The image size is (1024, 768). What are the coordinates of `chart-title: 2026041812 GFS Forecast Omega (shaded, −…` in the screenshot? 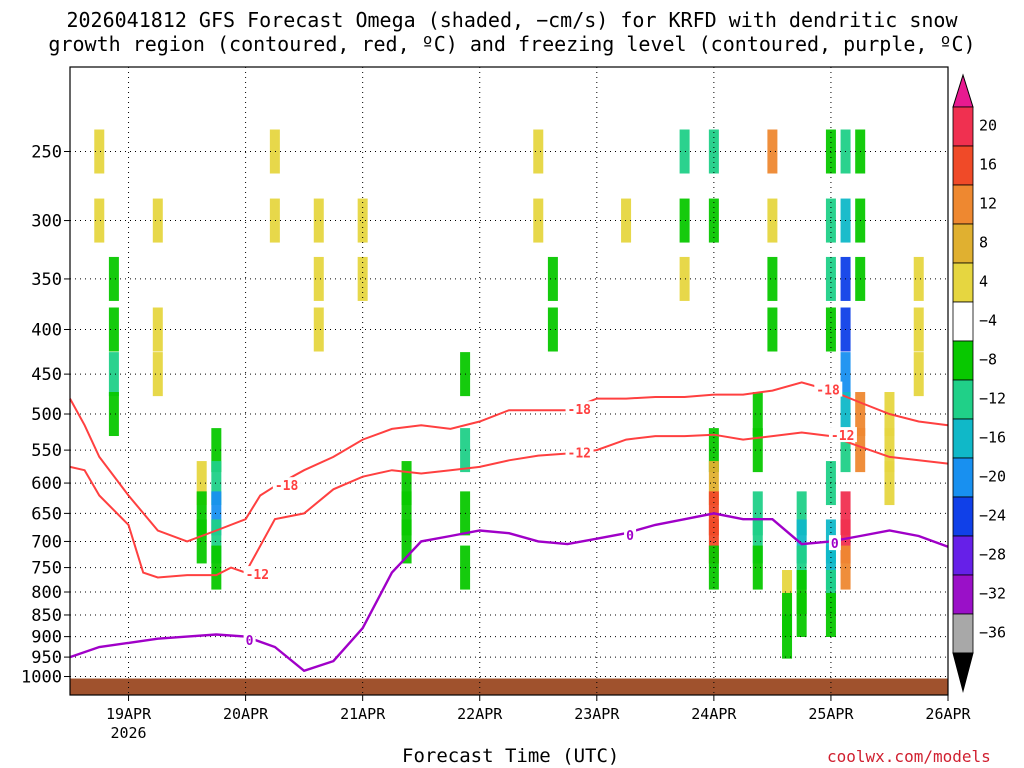 It's located at (512, 32).